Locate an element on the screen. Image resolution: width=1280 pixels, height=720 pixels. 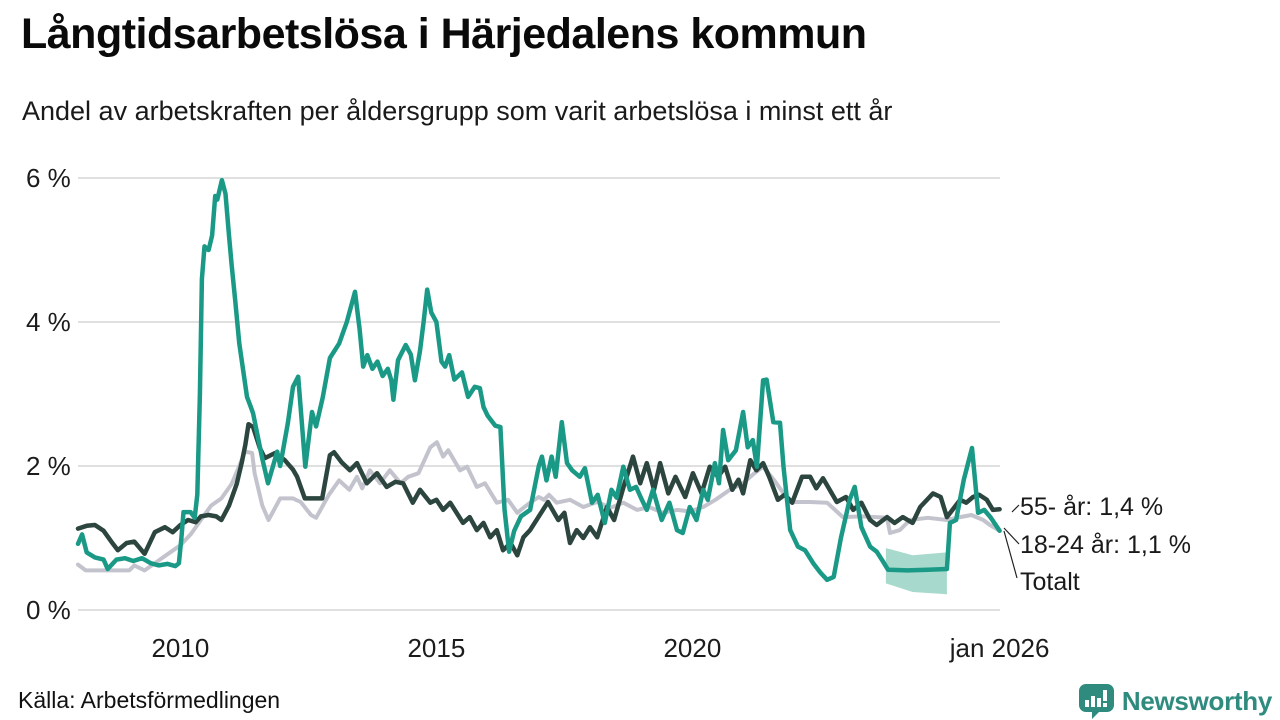
x-axis-labels: 2010 2015 2020 jan 2026 is located at coordinates (600, 648).